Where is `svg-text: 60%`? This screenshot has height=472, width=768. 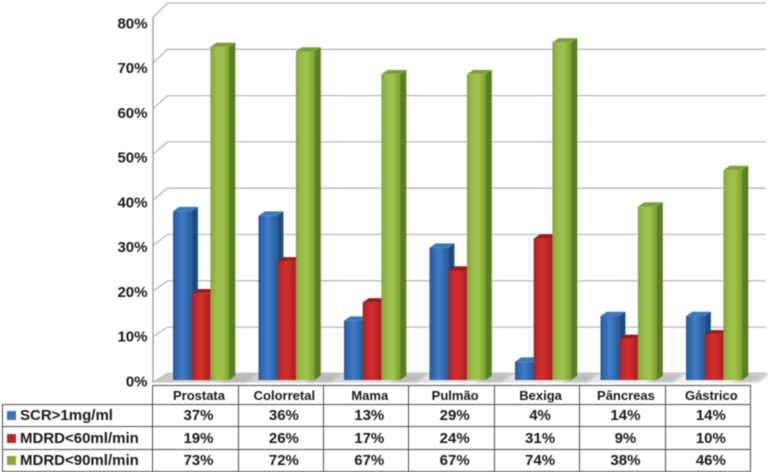
svg-text: 60% is located at coordinates (132, 113).